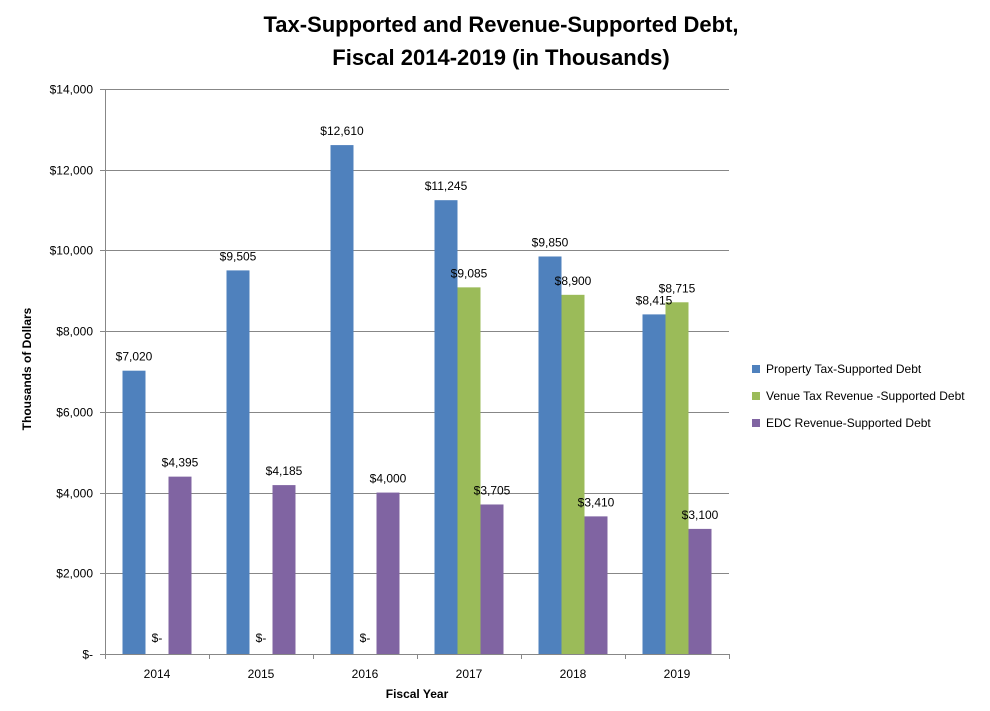 The height and width of the screenshot is (711, 990). What do you see at coordinates (284, 471) in the screenshot?
I see `data-label: $4,185` at bounding box center [284, 471].